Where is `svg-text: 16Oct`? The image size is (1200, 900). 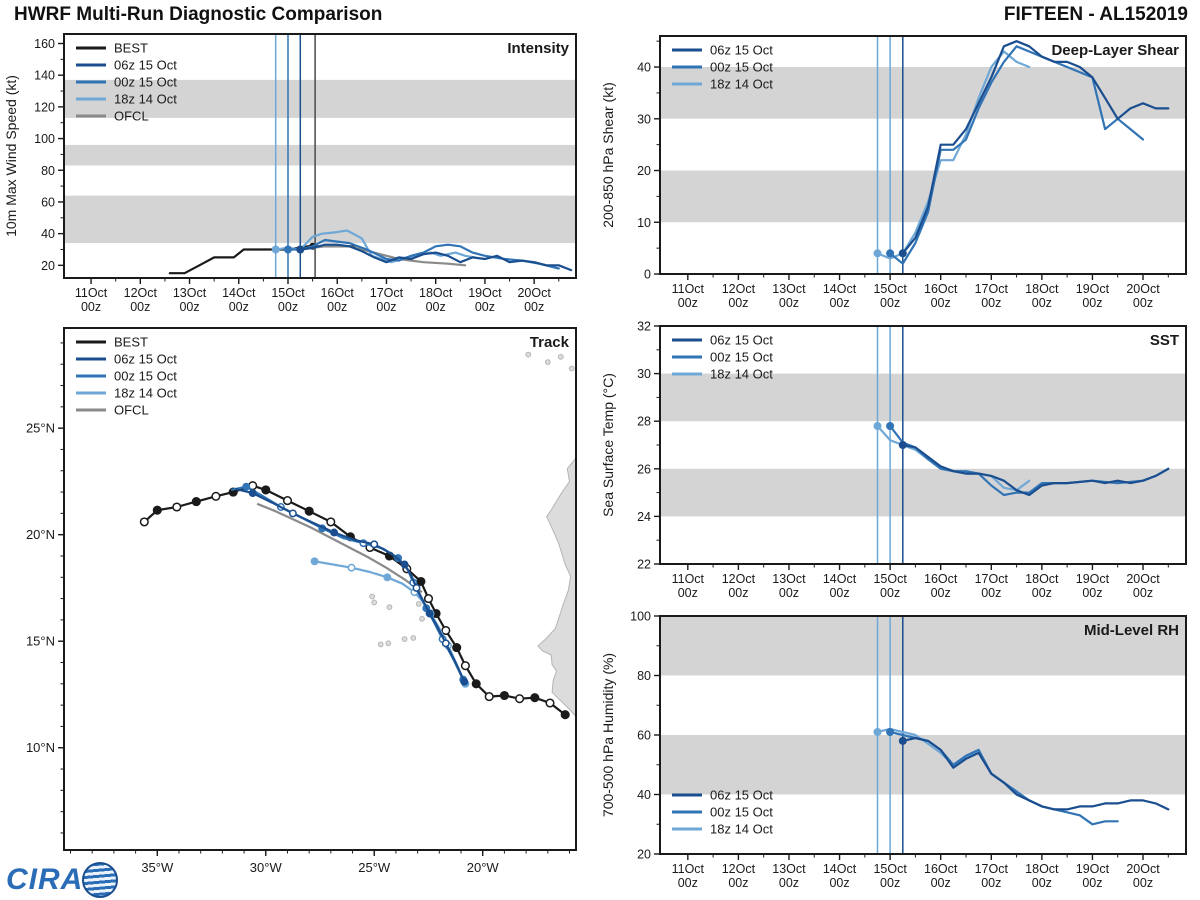
svg-text: 16Oct is located at coordinates (941, 869).